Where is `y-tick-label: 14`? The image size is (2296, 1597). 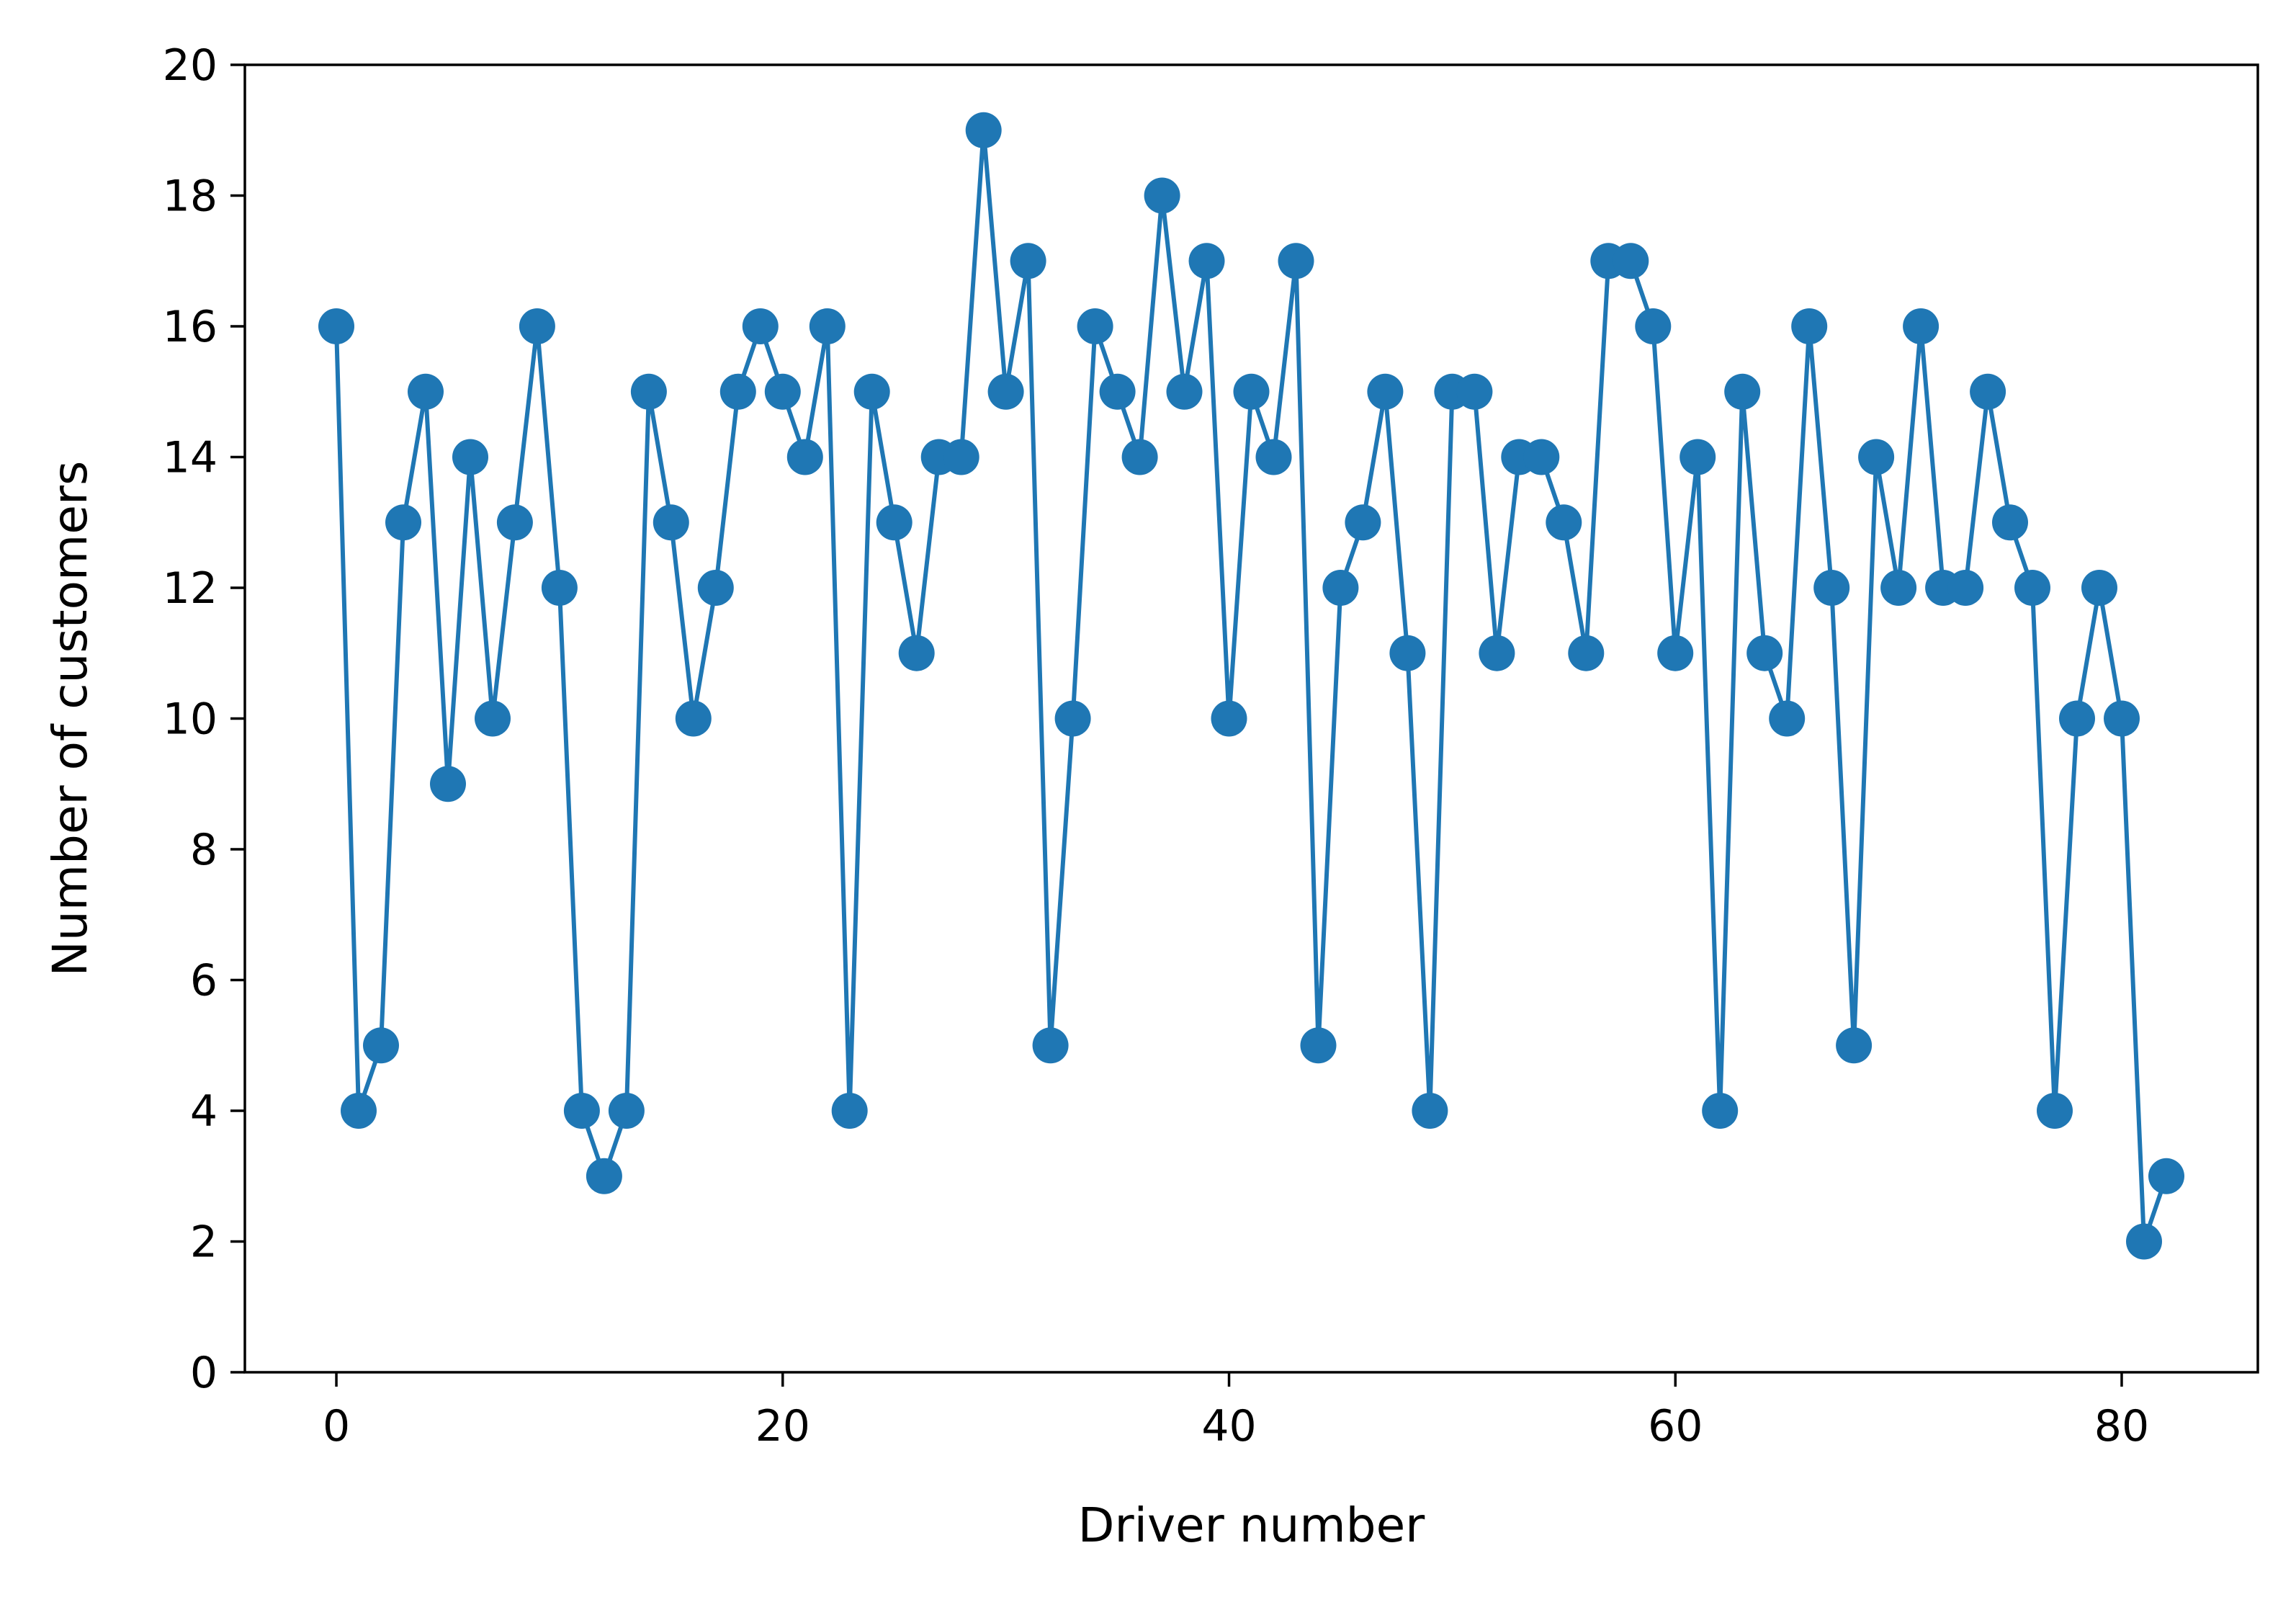
y-tick-label: 14 is located at coordinates (190, 458).